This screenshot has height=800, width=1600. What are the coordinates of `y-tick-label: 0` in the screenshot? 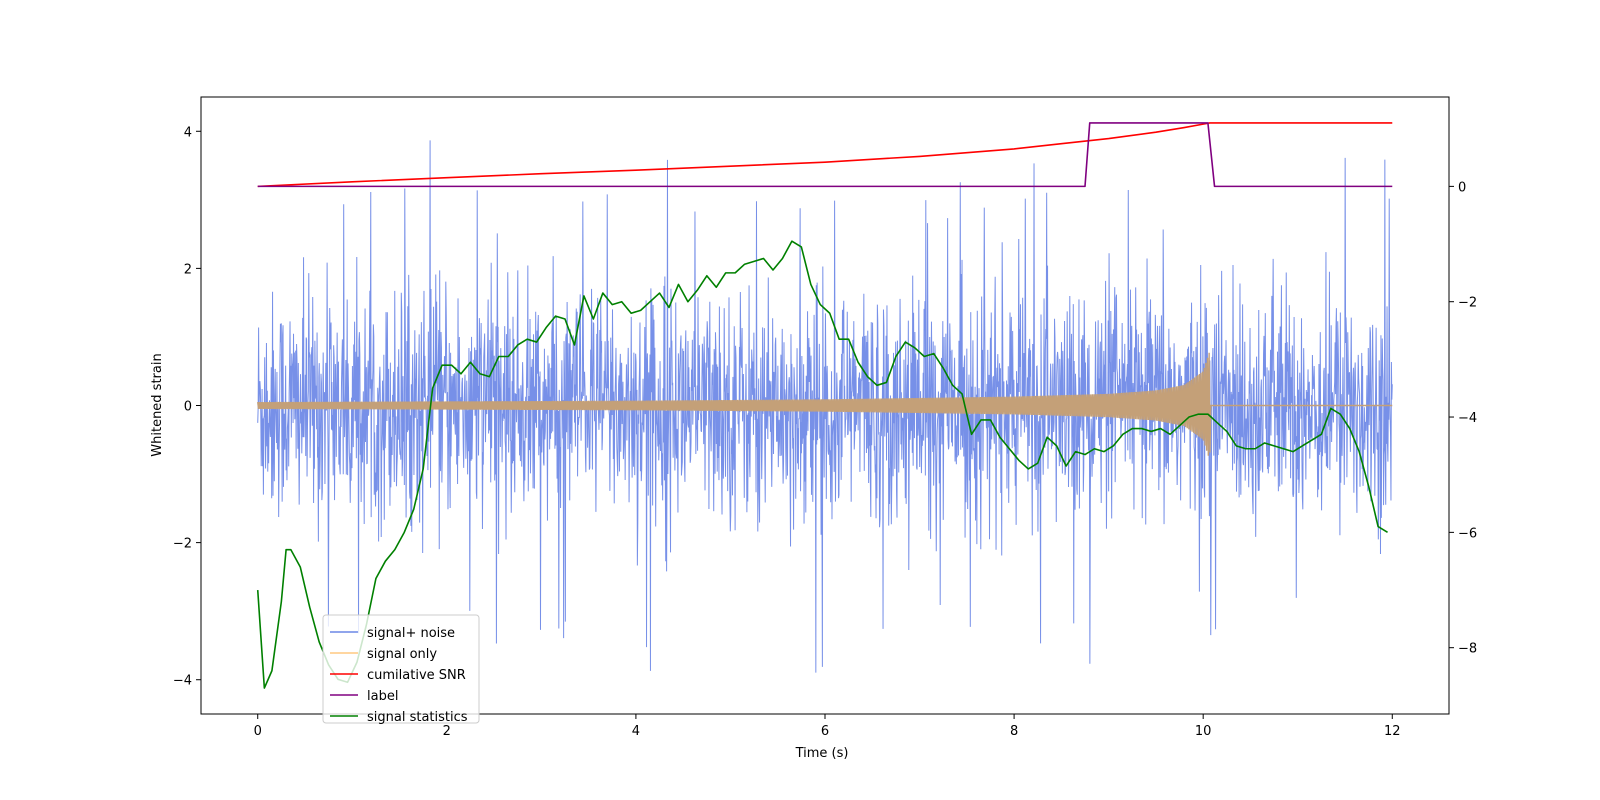 It's located at (188, 407).